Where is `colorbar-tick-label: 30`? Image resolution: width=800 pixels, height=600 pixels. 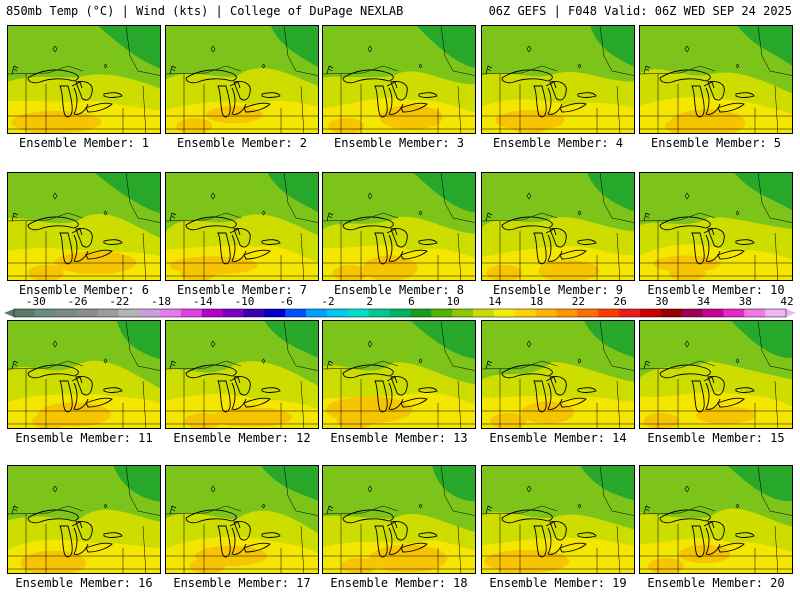 colorbar-tick-label: 30 is located at coordinates (661, 302).